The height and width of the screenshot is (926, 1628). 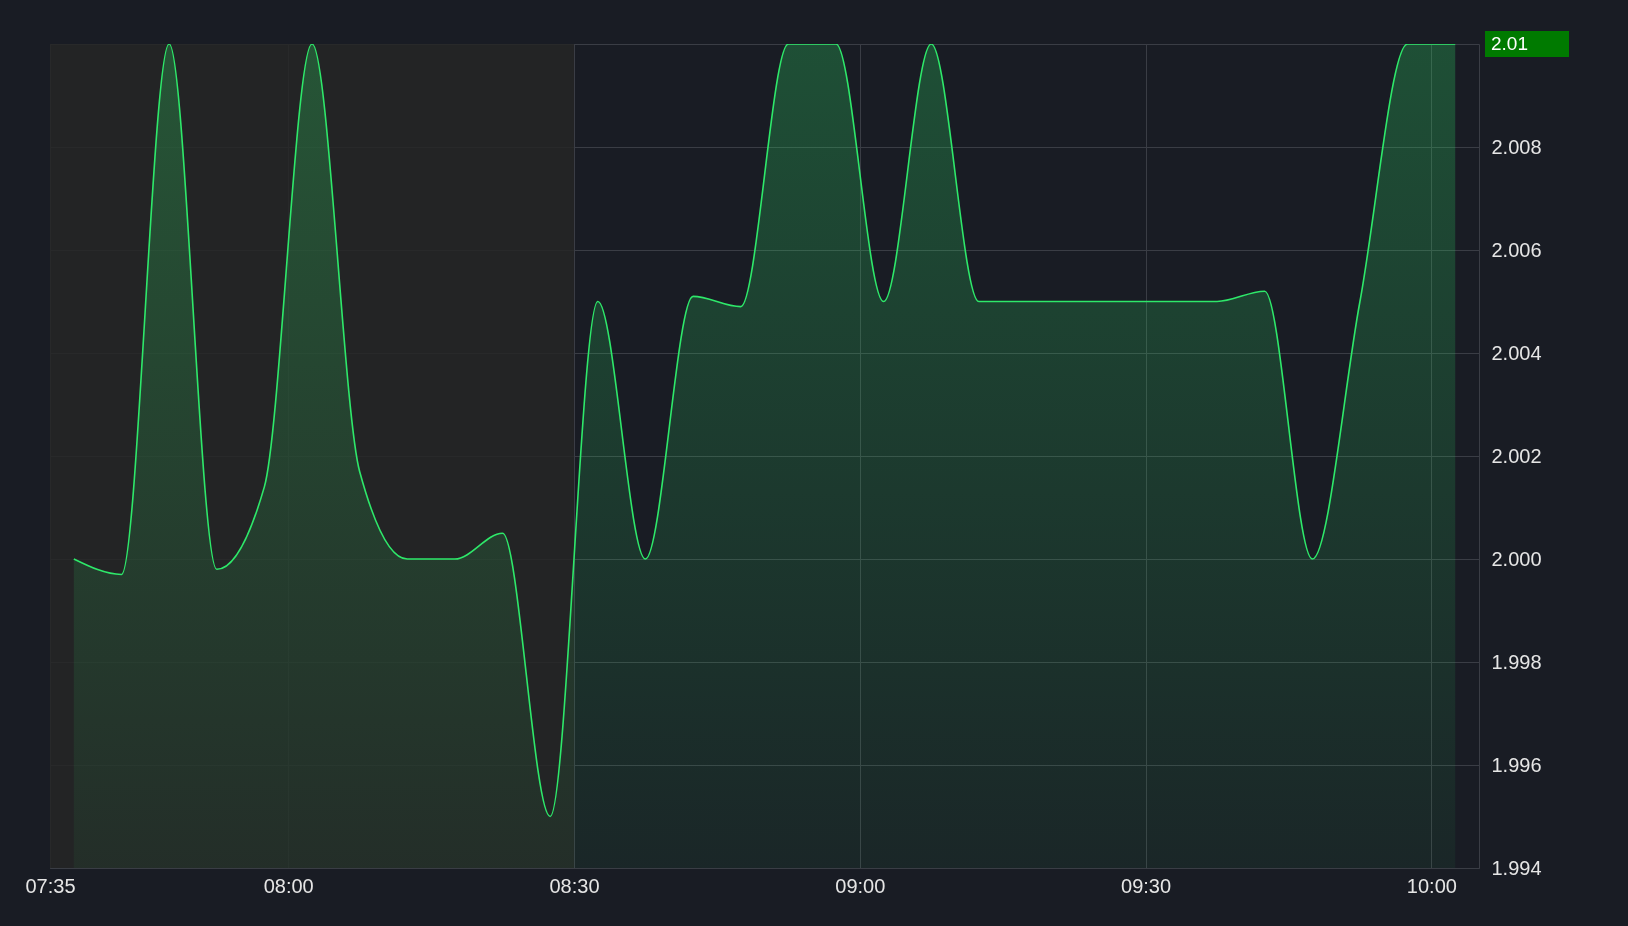 I want to click on y-tick-label: 1.998, so click(x=1516, y=661).